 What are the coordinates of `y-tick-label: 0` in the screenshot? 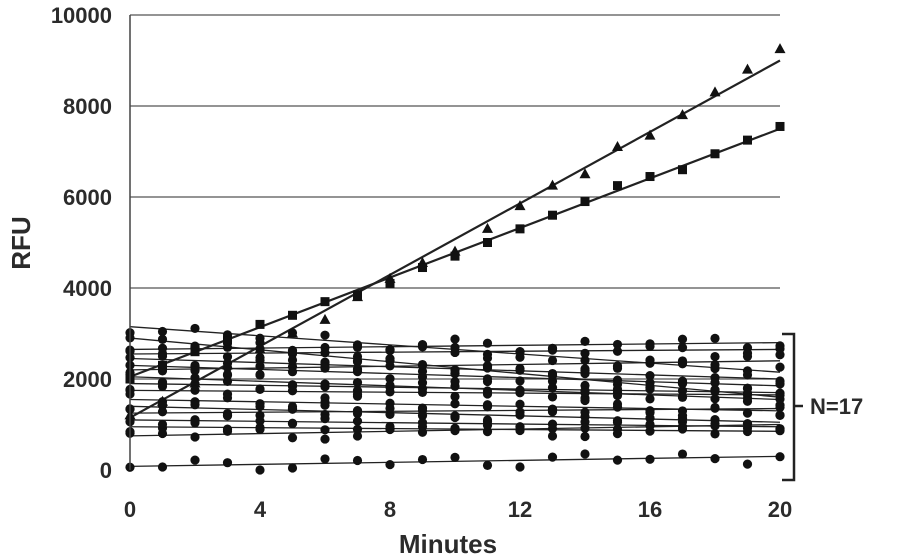 It's located at (106, 470).